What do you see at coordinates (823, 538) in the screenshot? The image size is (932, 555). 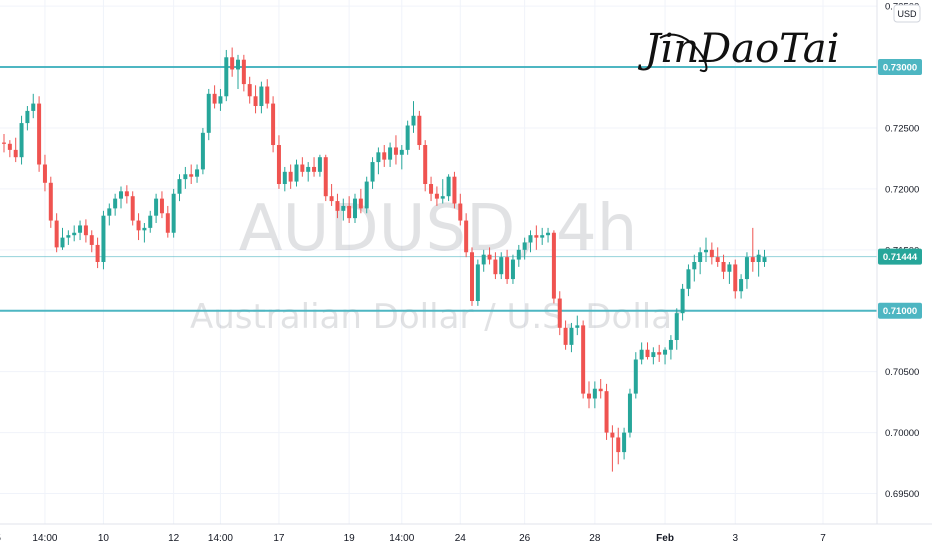 I see `x-tick-label: 7` at bounding box center [823, 538].